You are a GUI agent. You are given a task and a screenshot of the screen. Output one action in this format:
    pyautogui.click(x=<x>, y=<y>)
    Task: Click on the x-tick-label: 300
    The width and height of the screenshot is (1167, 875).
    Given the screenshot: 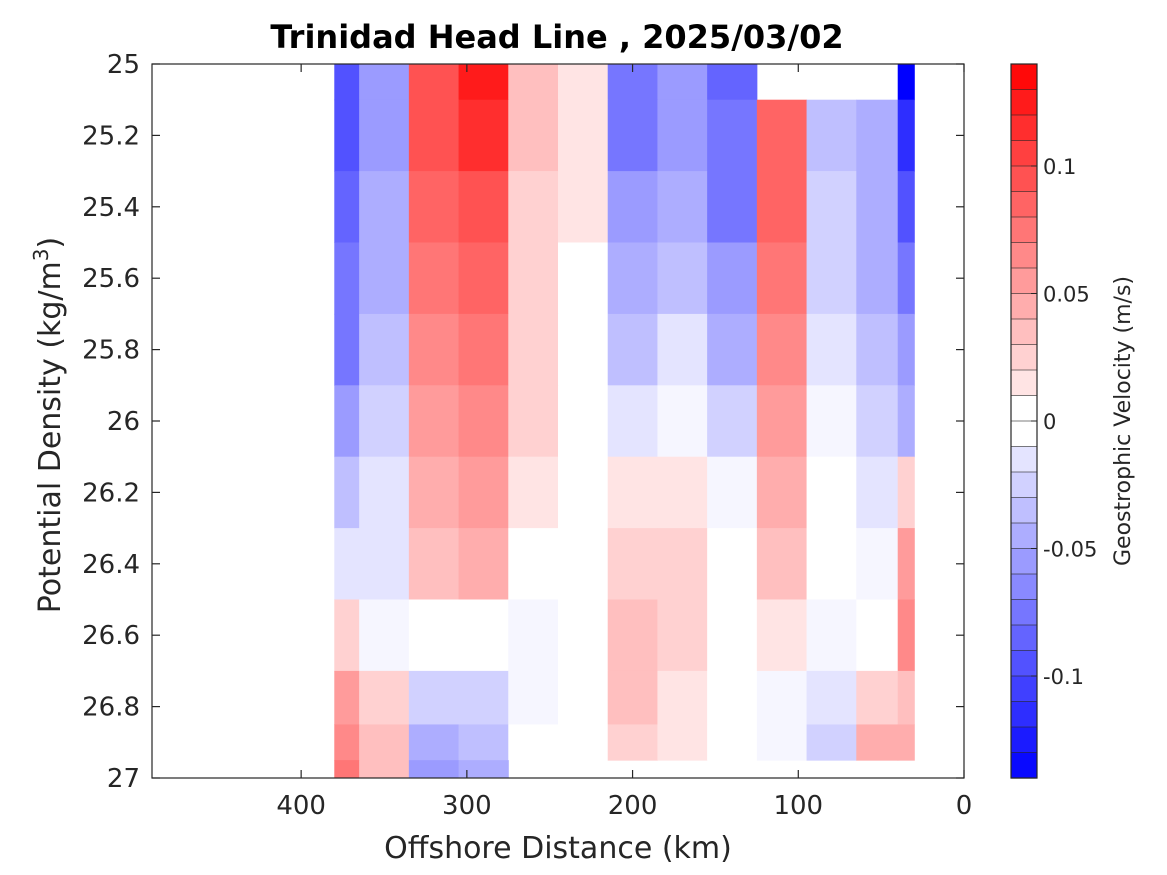 What is the action you would take?
    pyautogui.click(x=467, y=806)
    